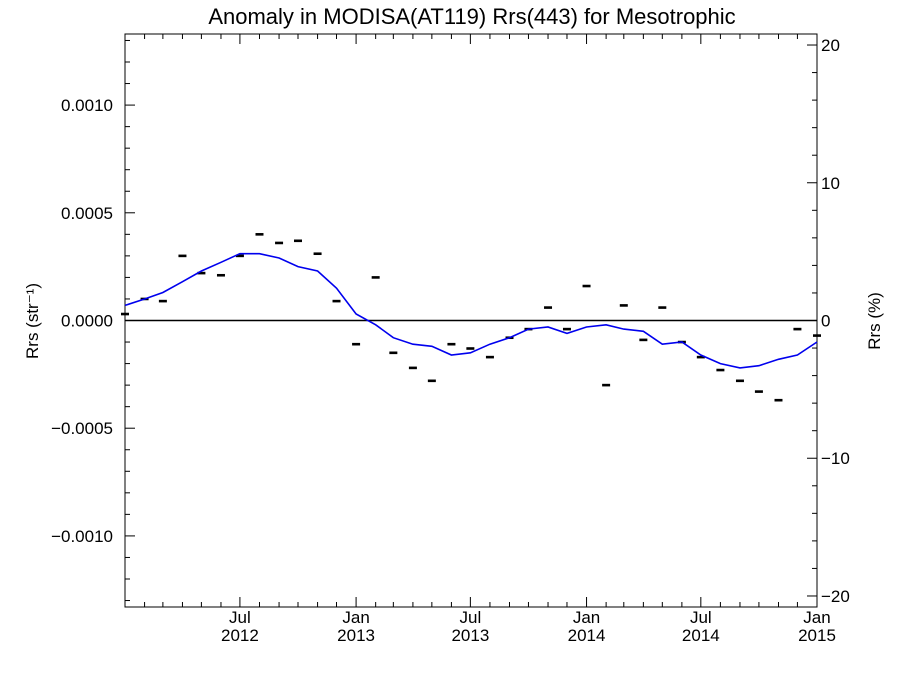 The width and height of the screenshot is (900, 675). What do you see at coordinates (874, 321) in the screenshot?
I see `y-axis-label-right: Rrs (%)` at bounding box center [874, 321].